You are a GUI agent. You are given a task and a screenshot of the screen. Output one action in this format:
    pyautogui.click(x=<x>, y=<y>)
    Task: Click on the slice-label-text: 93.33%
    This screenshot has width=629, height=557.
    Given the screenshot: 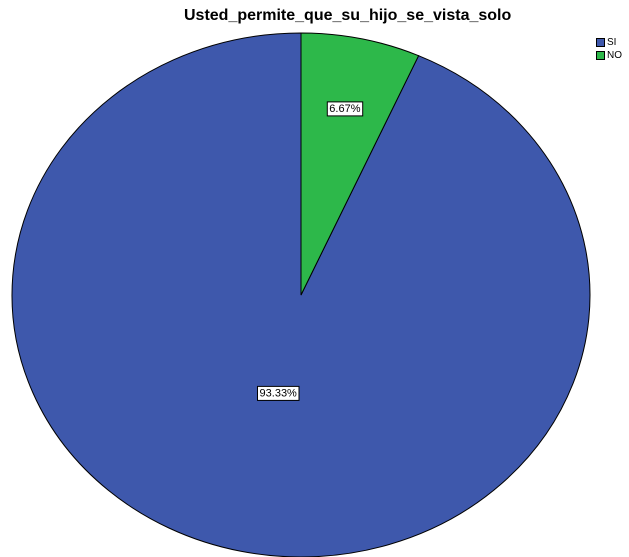 What is the action you would take?
    pyautogui.click(x=279, y=393)
    